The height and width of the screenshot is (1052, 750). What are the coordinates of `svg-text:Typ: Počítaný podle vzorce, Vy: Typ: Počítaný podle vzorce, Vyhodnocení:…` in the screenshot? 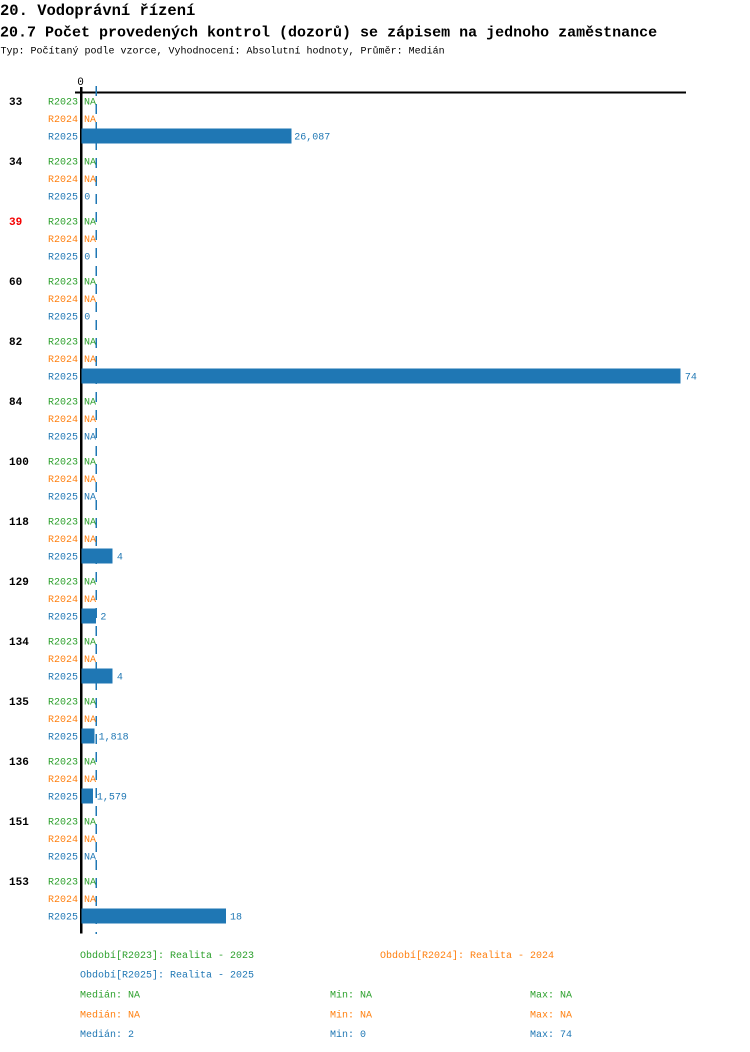 It's located at (223, 50).